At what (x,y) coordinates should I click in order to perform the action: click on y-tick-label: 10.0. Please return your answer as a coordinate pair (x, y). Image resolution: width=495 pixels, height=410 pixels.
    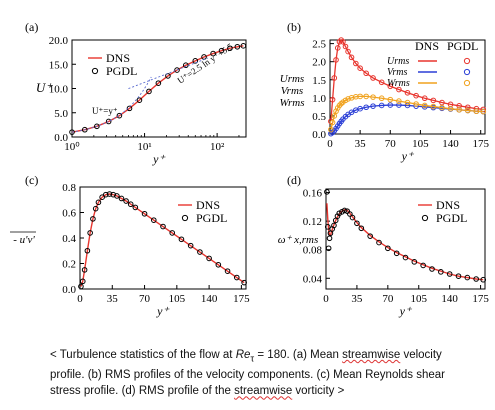
    Looking at the image, I should click on (59, 90).